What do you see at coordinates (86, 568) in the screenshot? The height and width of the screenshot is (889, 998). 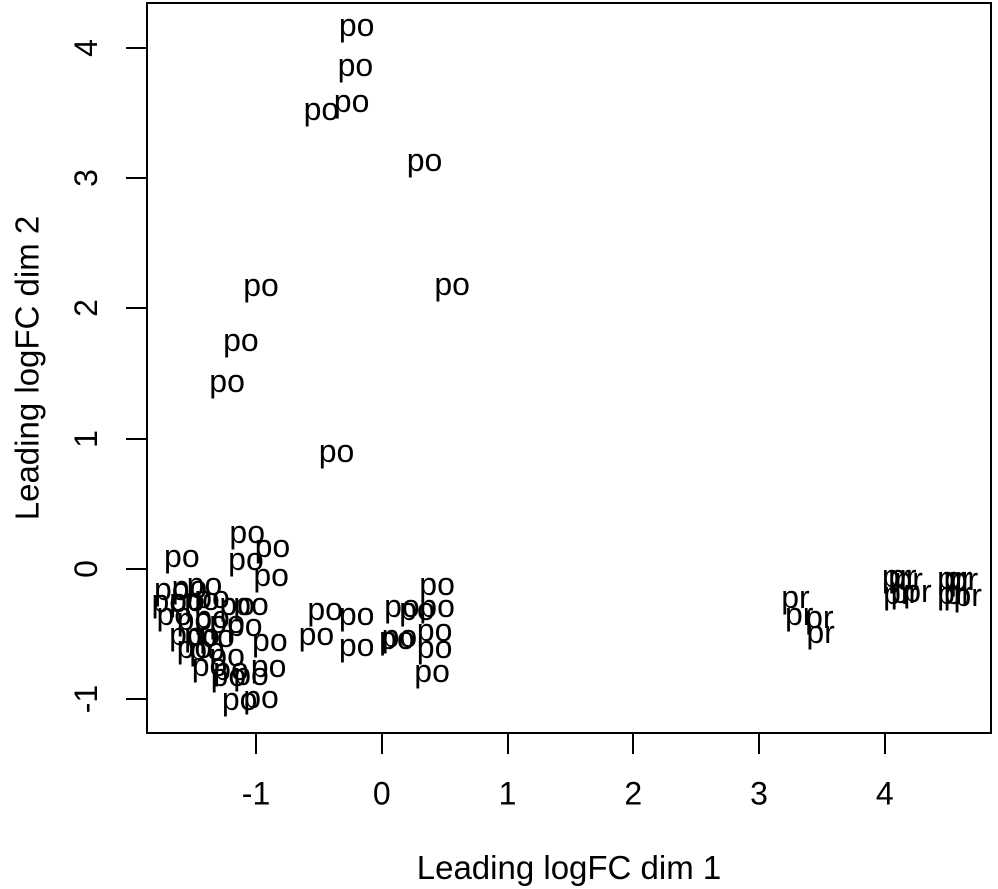 I see `y-axis-tick-label: 0` at bounding box center [86, 568].